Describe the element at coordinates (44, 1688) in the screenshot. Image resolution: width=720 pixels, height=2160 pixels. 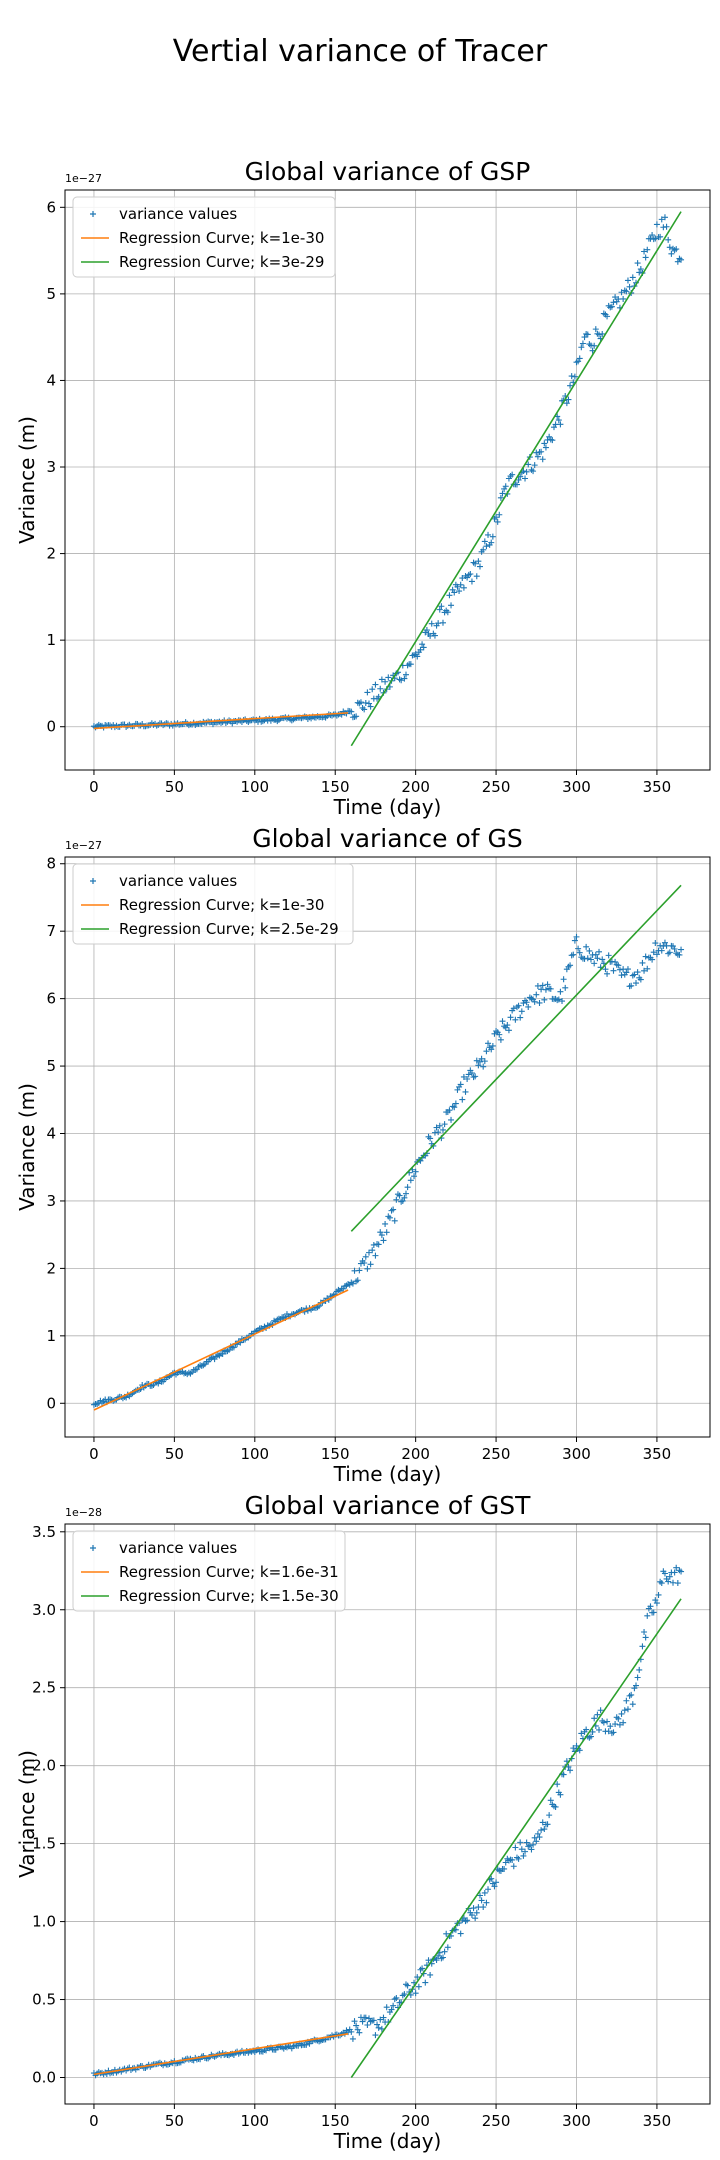
I see `y-tick-label: 2.5` at that location.